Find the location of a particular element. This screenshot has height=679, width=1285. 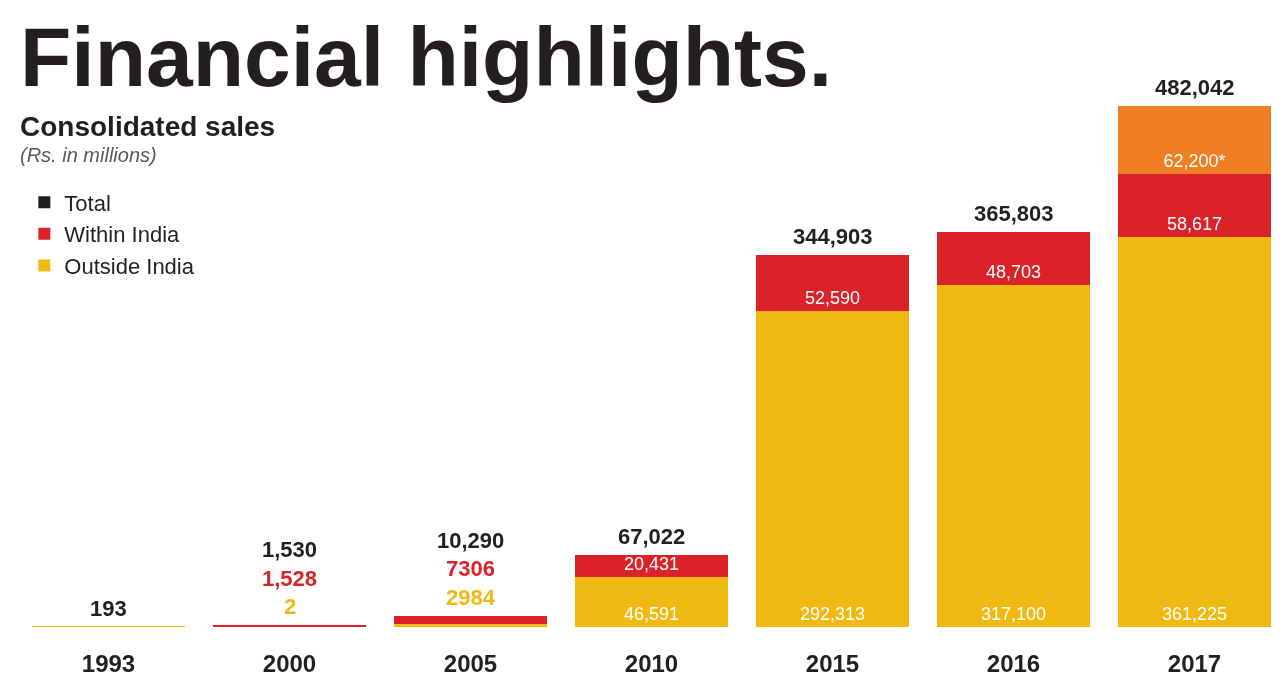

total-label: 365,803 is located at coordinates (1014, 213).